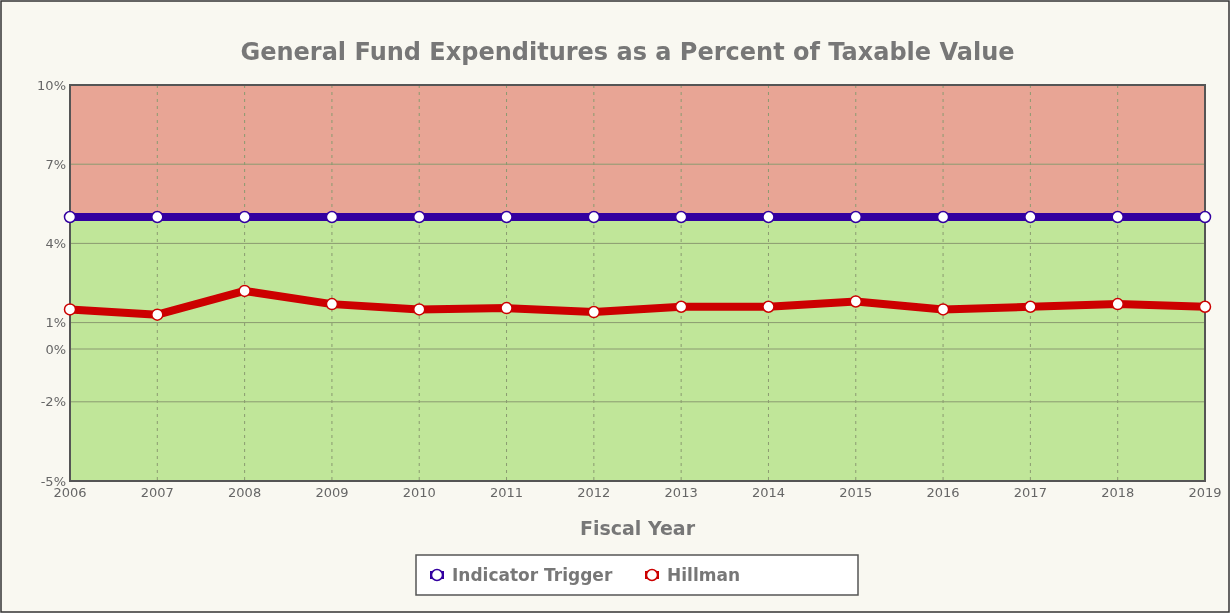  Describe the element at coordinates (637, 528) in the screenshot. I see `x-axis-title: Fiscal Year` at that location.